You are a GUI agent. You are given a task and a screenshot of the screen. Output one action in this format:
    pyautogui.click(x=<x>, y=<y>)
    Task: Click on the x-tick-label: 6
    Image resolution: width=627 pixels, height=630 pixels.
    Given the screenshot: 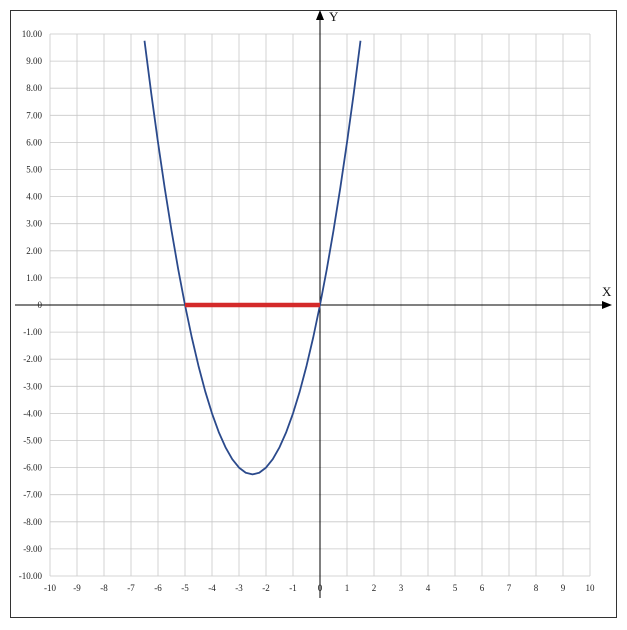 What is the action you would take?
    pyautogui.click(x=482, y=588)
    